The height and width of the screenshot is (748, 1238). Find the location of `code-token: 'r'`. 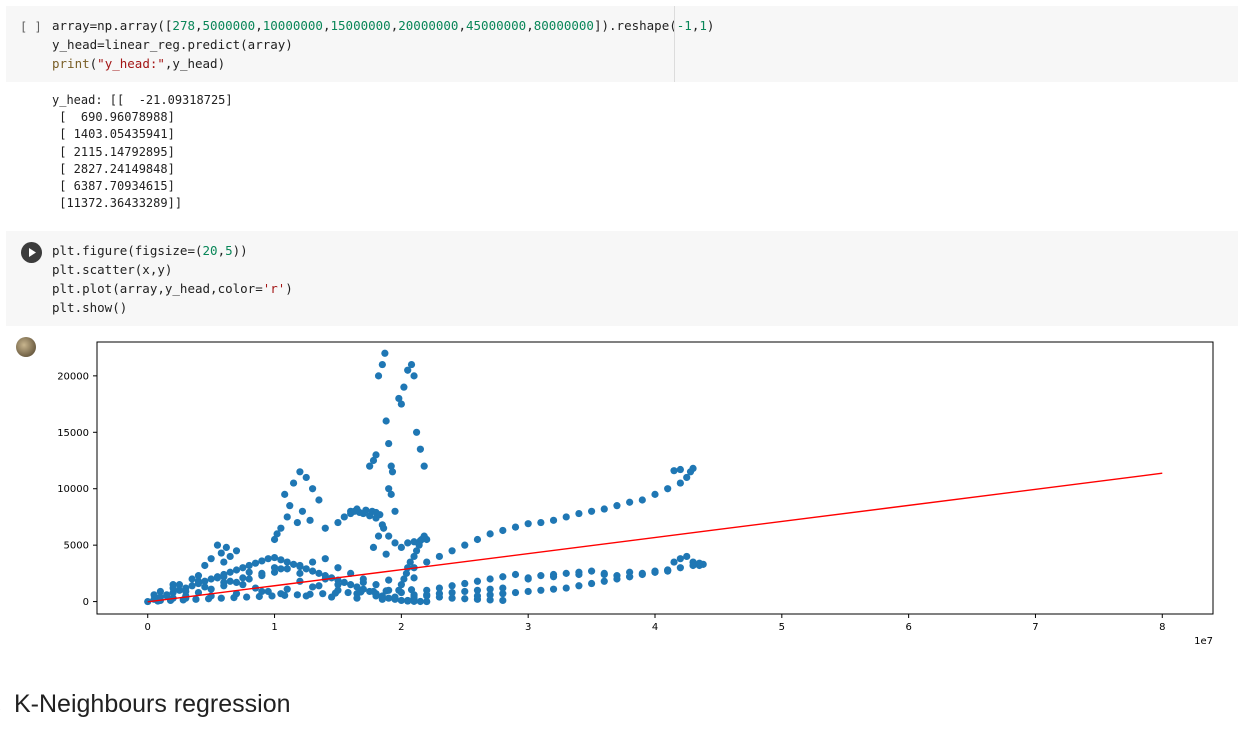

code-token: 'r' is located at coordinates (274, 288).